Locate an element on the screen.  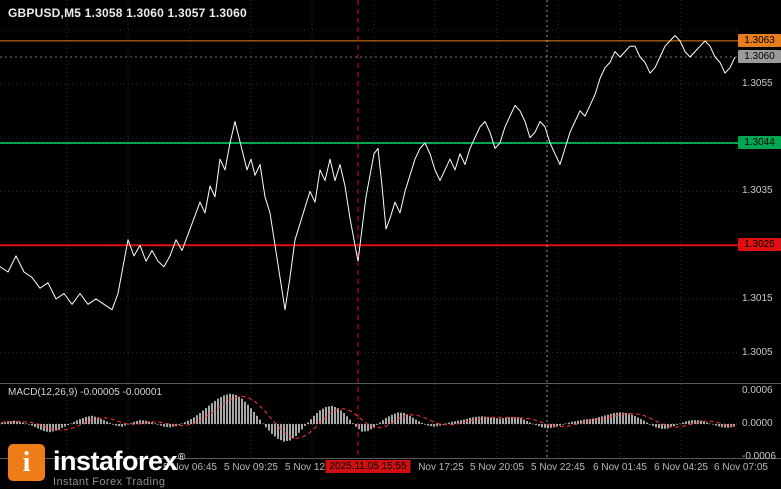
macd-axis-label: 0.0000 is located at coordinates (757, 423).